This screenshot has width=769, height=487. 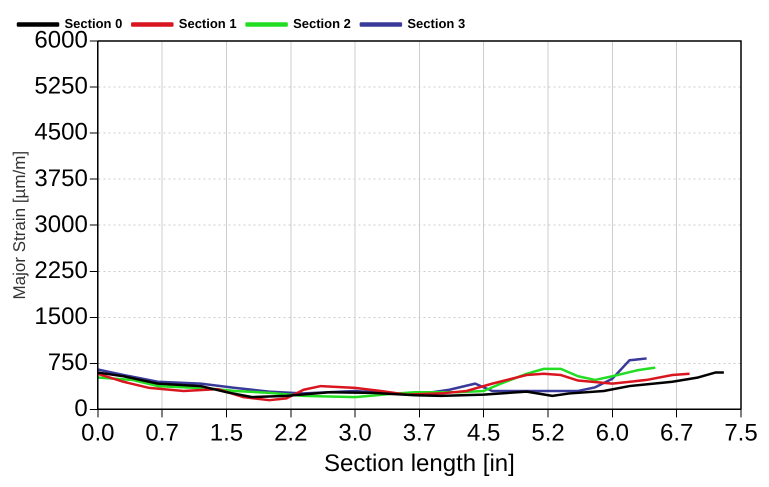 I want to click on x-tick-label: 0.7, so click(x=162, y=432).